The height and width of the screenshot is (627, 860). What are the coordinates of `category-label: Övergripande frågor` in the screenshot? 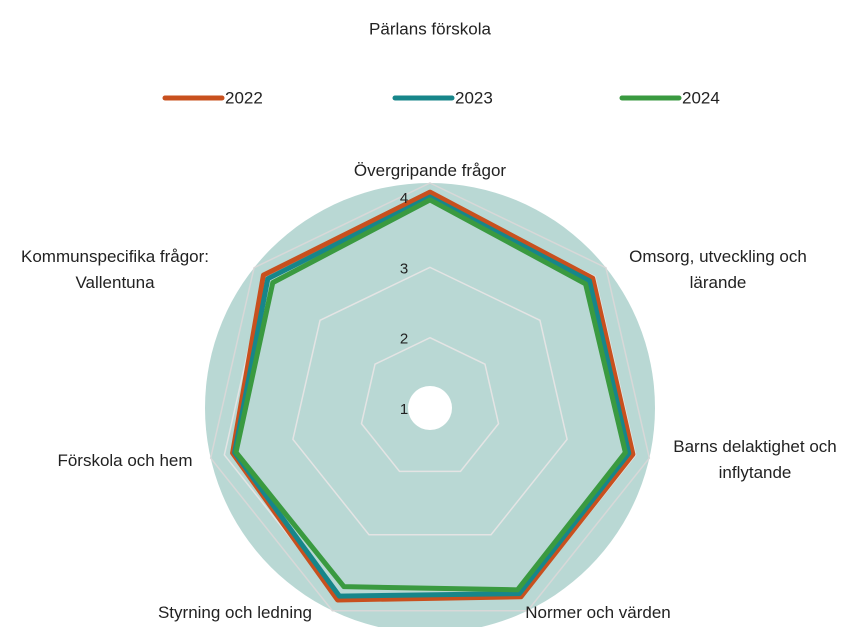 It's located at (430, 170).